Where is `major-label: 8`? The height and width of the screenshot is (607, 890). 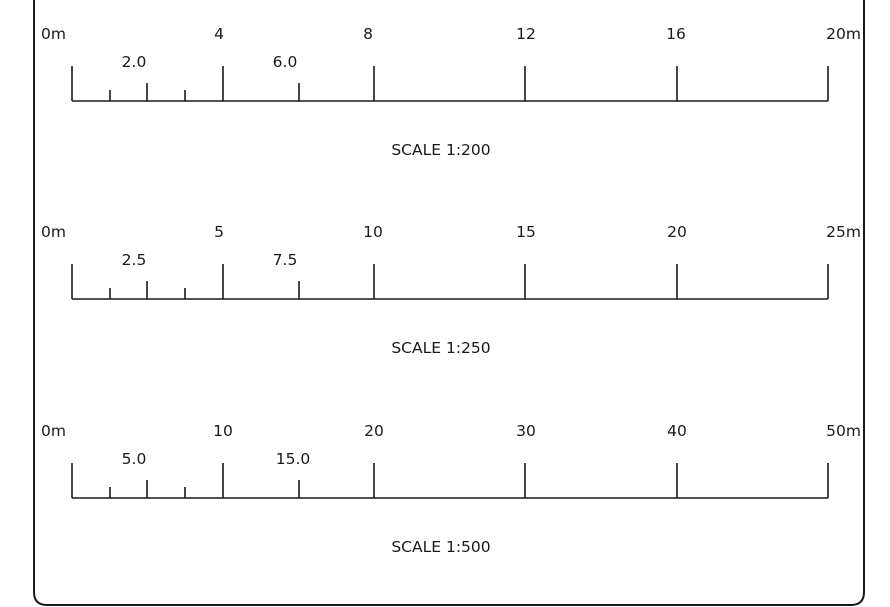
major-label: 8 is located at coordinates (368, 34).